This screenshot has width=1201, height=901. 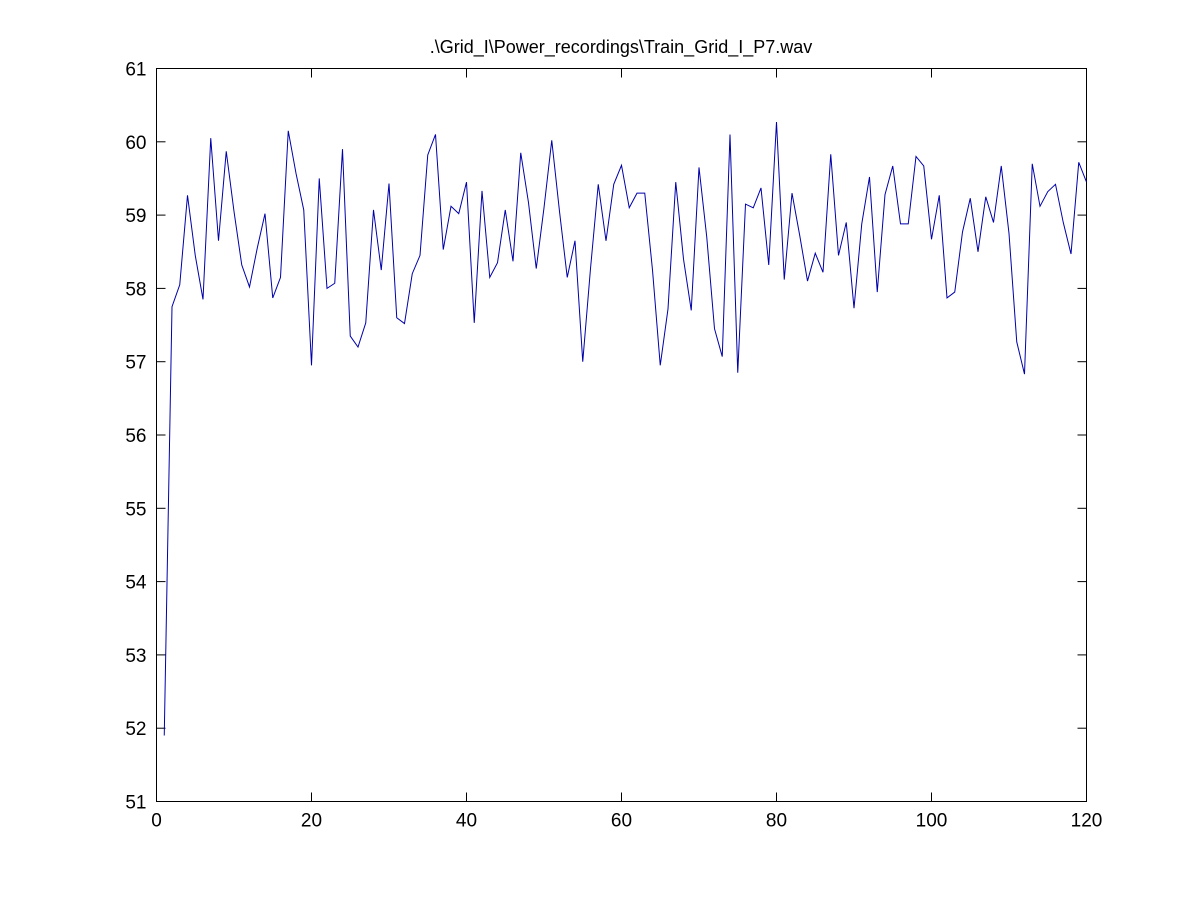 I want to click on x-tick-label: 0, so click(x=156, y=821).